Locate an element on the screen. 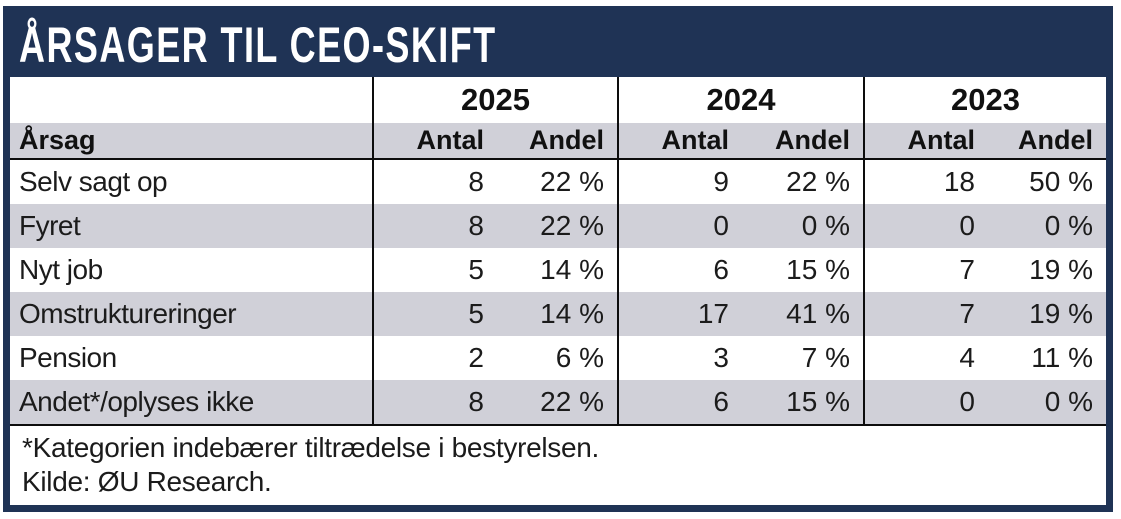 The image size is (1121, 519). row-label: Selv sagt op is located at coordinates (93, 181).